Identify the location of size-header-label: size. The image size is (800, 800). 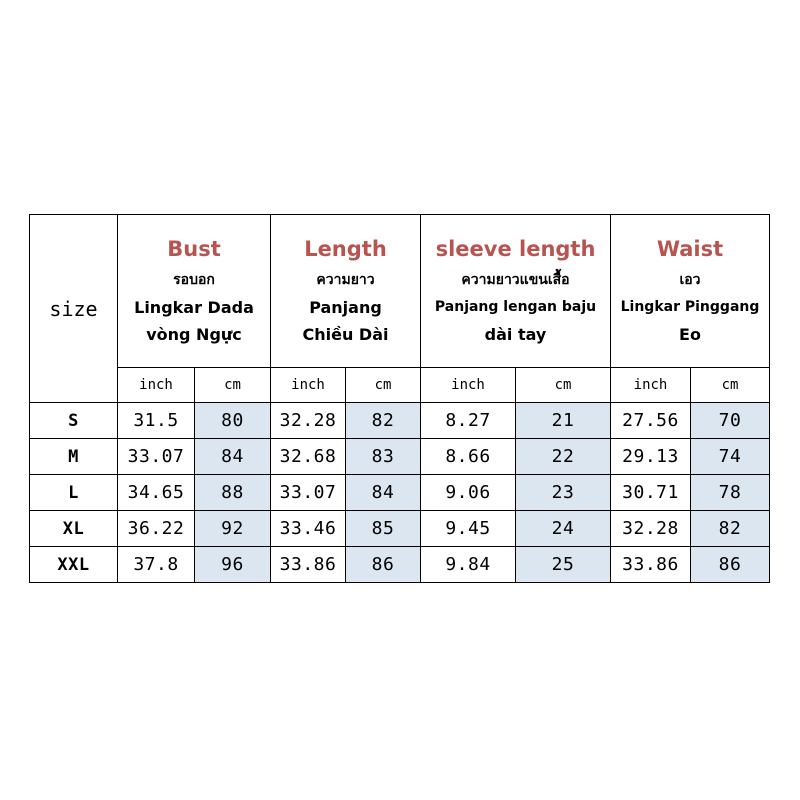
(73, 308).